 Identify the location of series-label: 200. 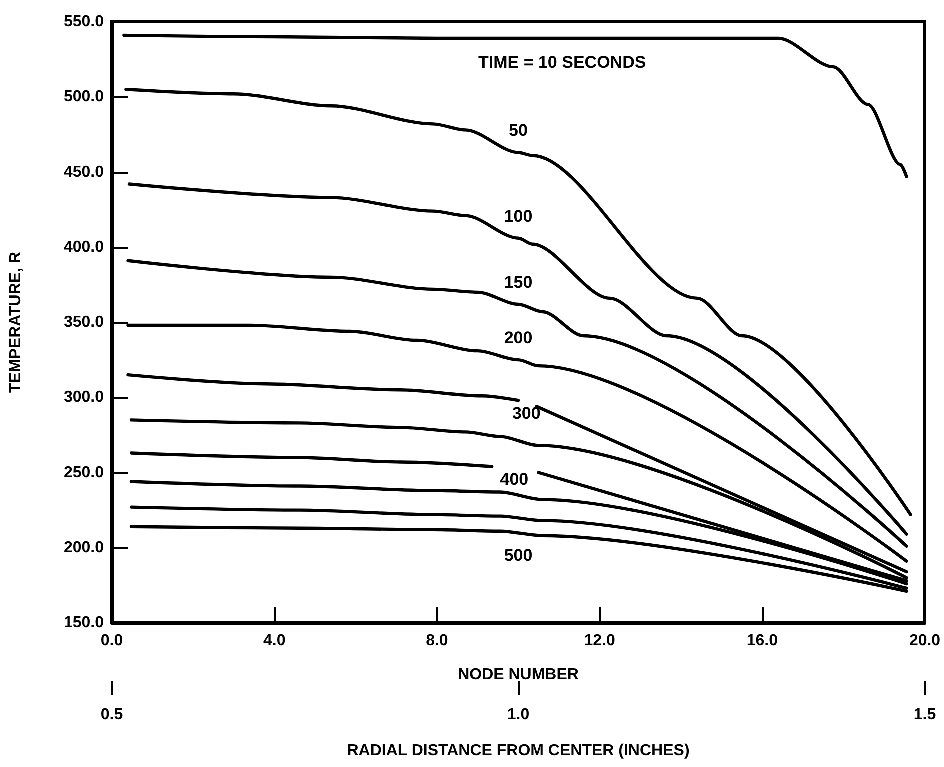
(518, 338).